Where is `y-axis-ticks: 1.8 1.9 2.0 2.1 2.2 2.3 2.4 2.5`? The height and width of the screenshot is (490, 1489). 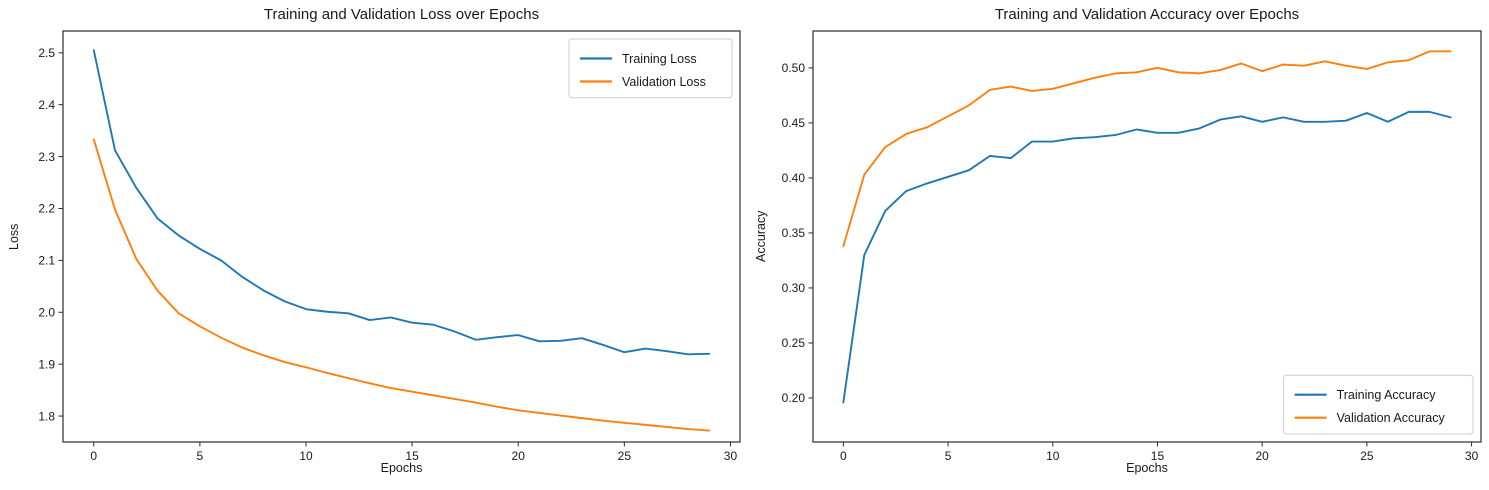 y-axis-ticks: 1.8 1.9 2.0 2.1 2.2 2.3 2.4 2.5 is located at coordinates (50, 234).